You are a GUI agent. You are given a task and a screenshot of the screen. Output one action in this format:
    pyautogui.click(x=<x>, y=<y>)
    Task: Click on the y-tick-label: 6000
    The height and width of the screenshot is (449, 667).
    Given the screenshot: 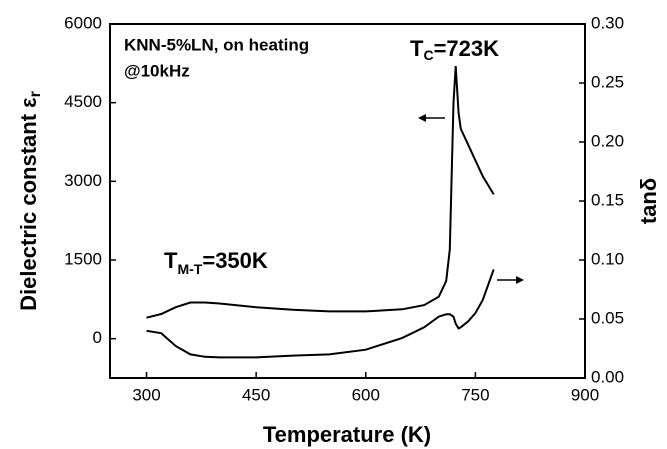 What is the action you would take?
    pyautogui.click(x=83, y=22)
    